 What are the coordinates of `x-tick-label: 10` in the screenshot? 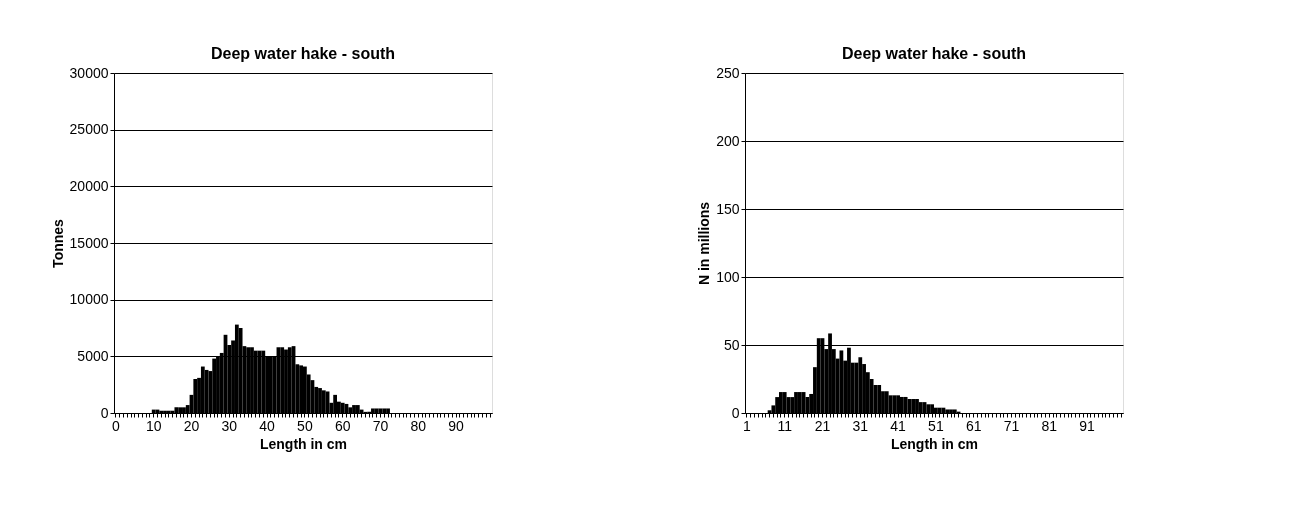 It's located at (153, 425).